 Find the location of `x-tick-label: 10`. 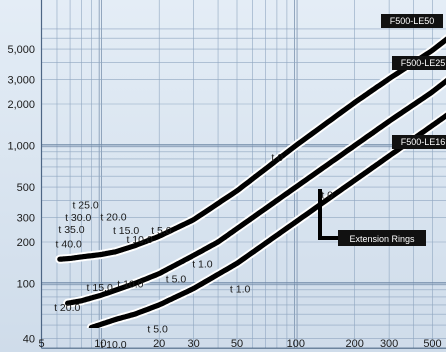

x-tick-label: 10 is located at coordinates (100, 344).